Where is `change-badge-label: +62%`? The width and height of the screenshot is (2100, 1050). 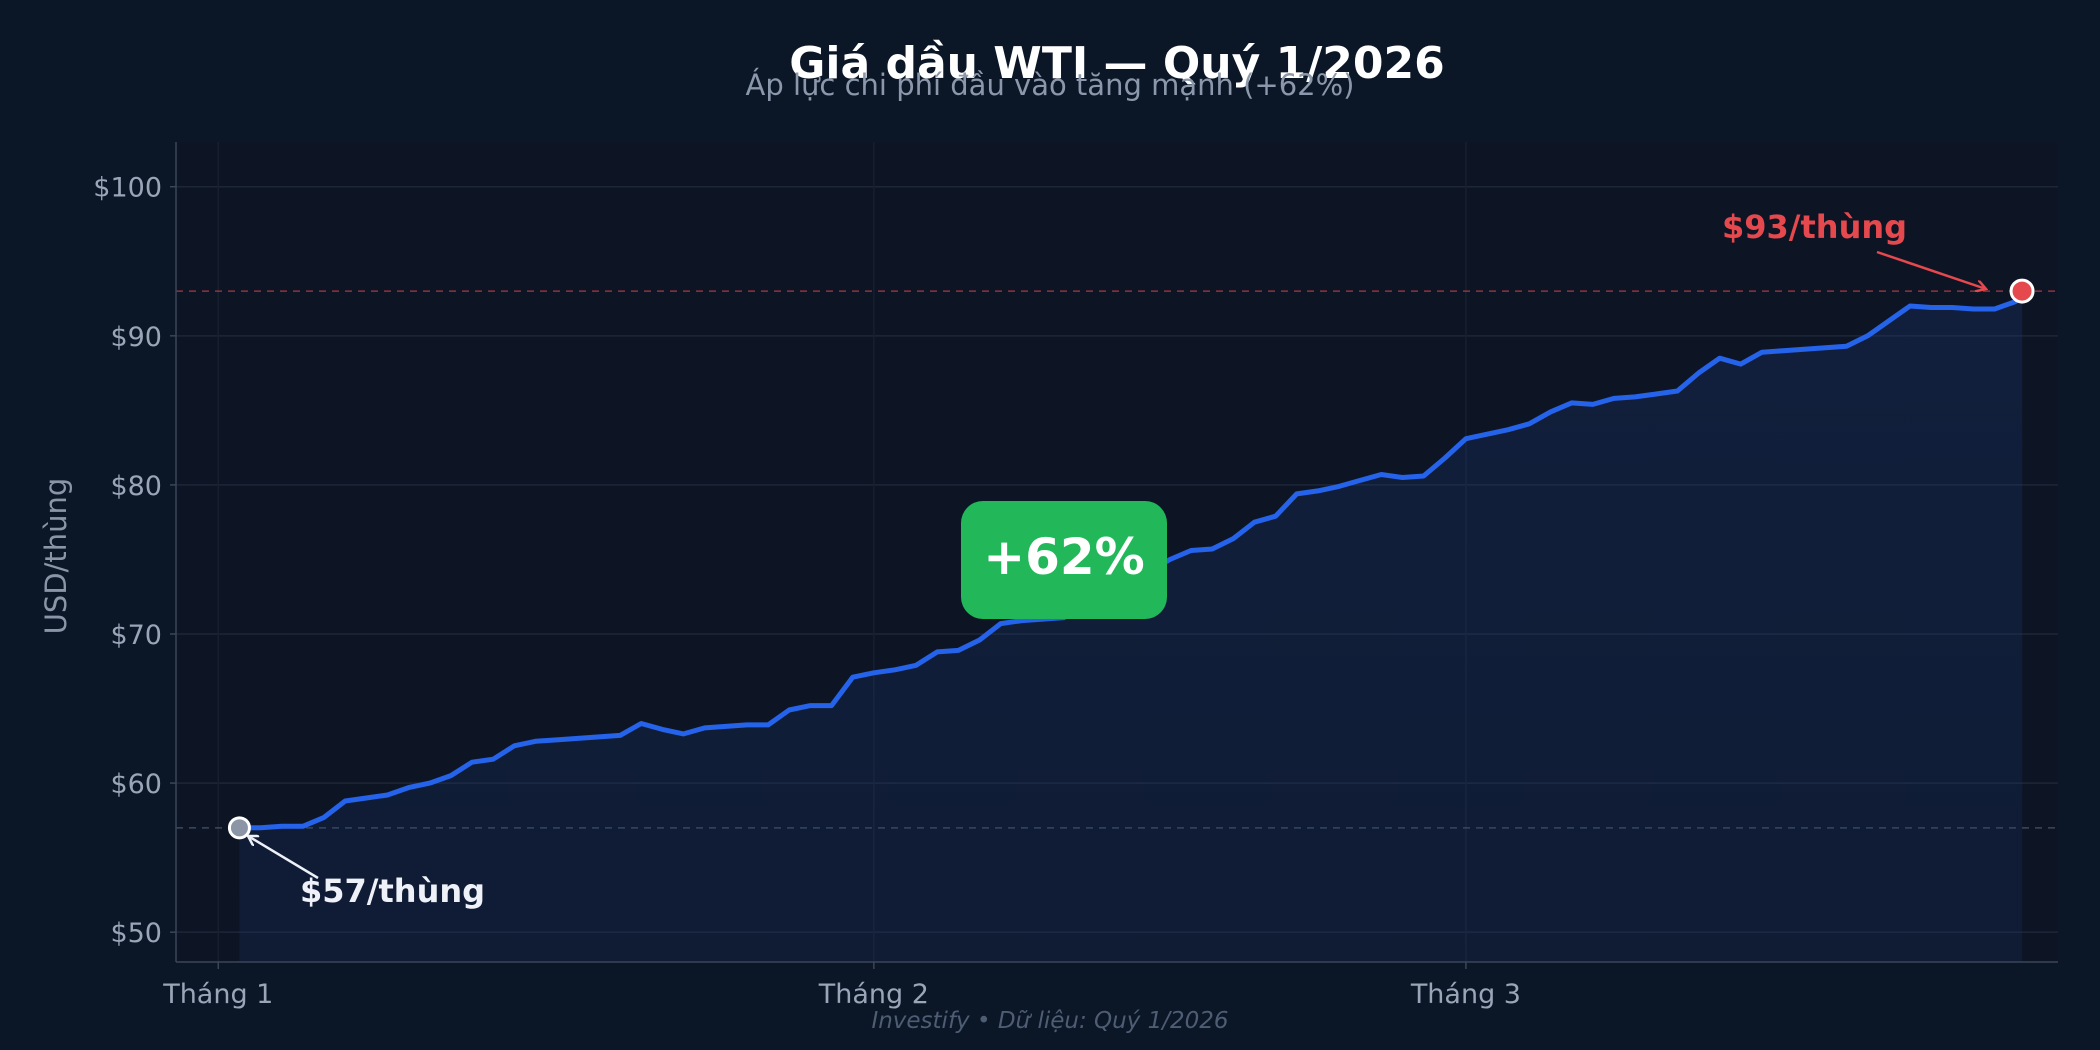 change-badge-label: +62% is located at coordinates (1064, 557).